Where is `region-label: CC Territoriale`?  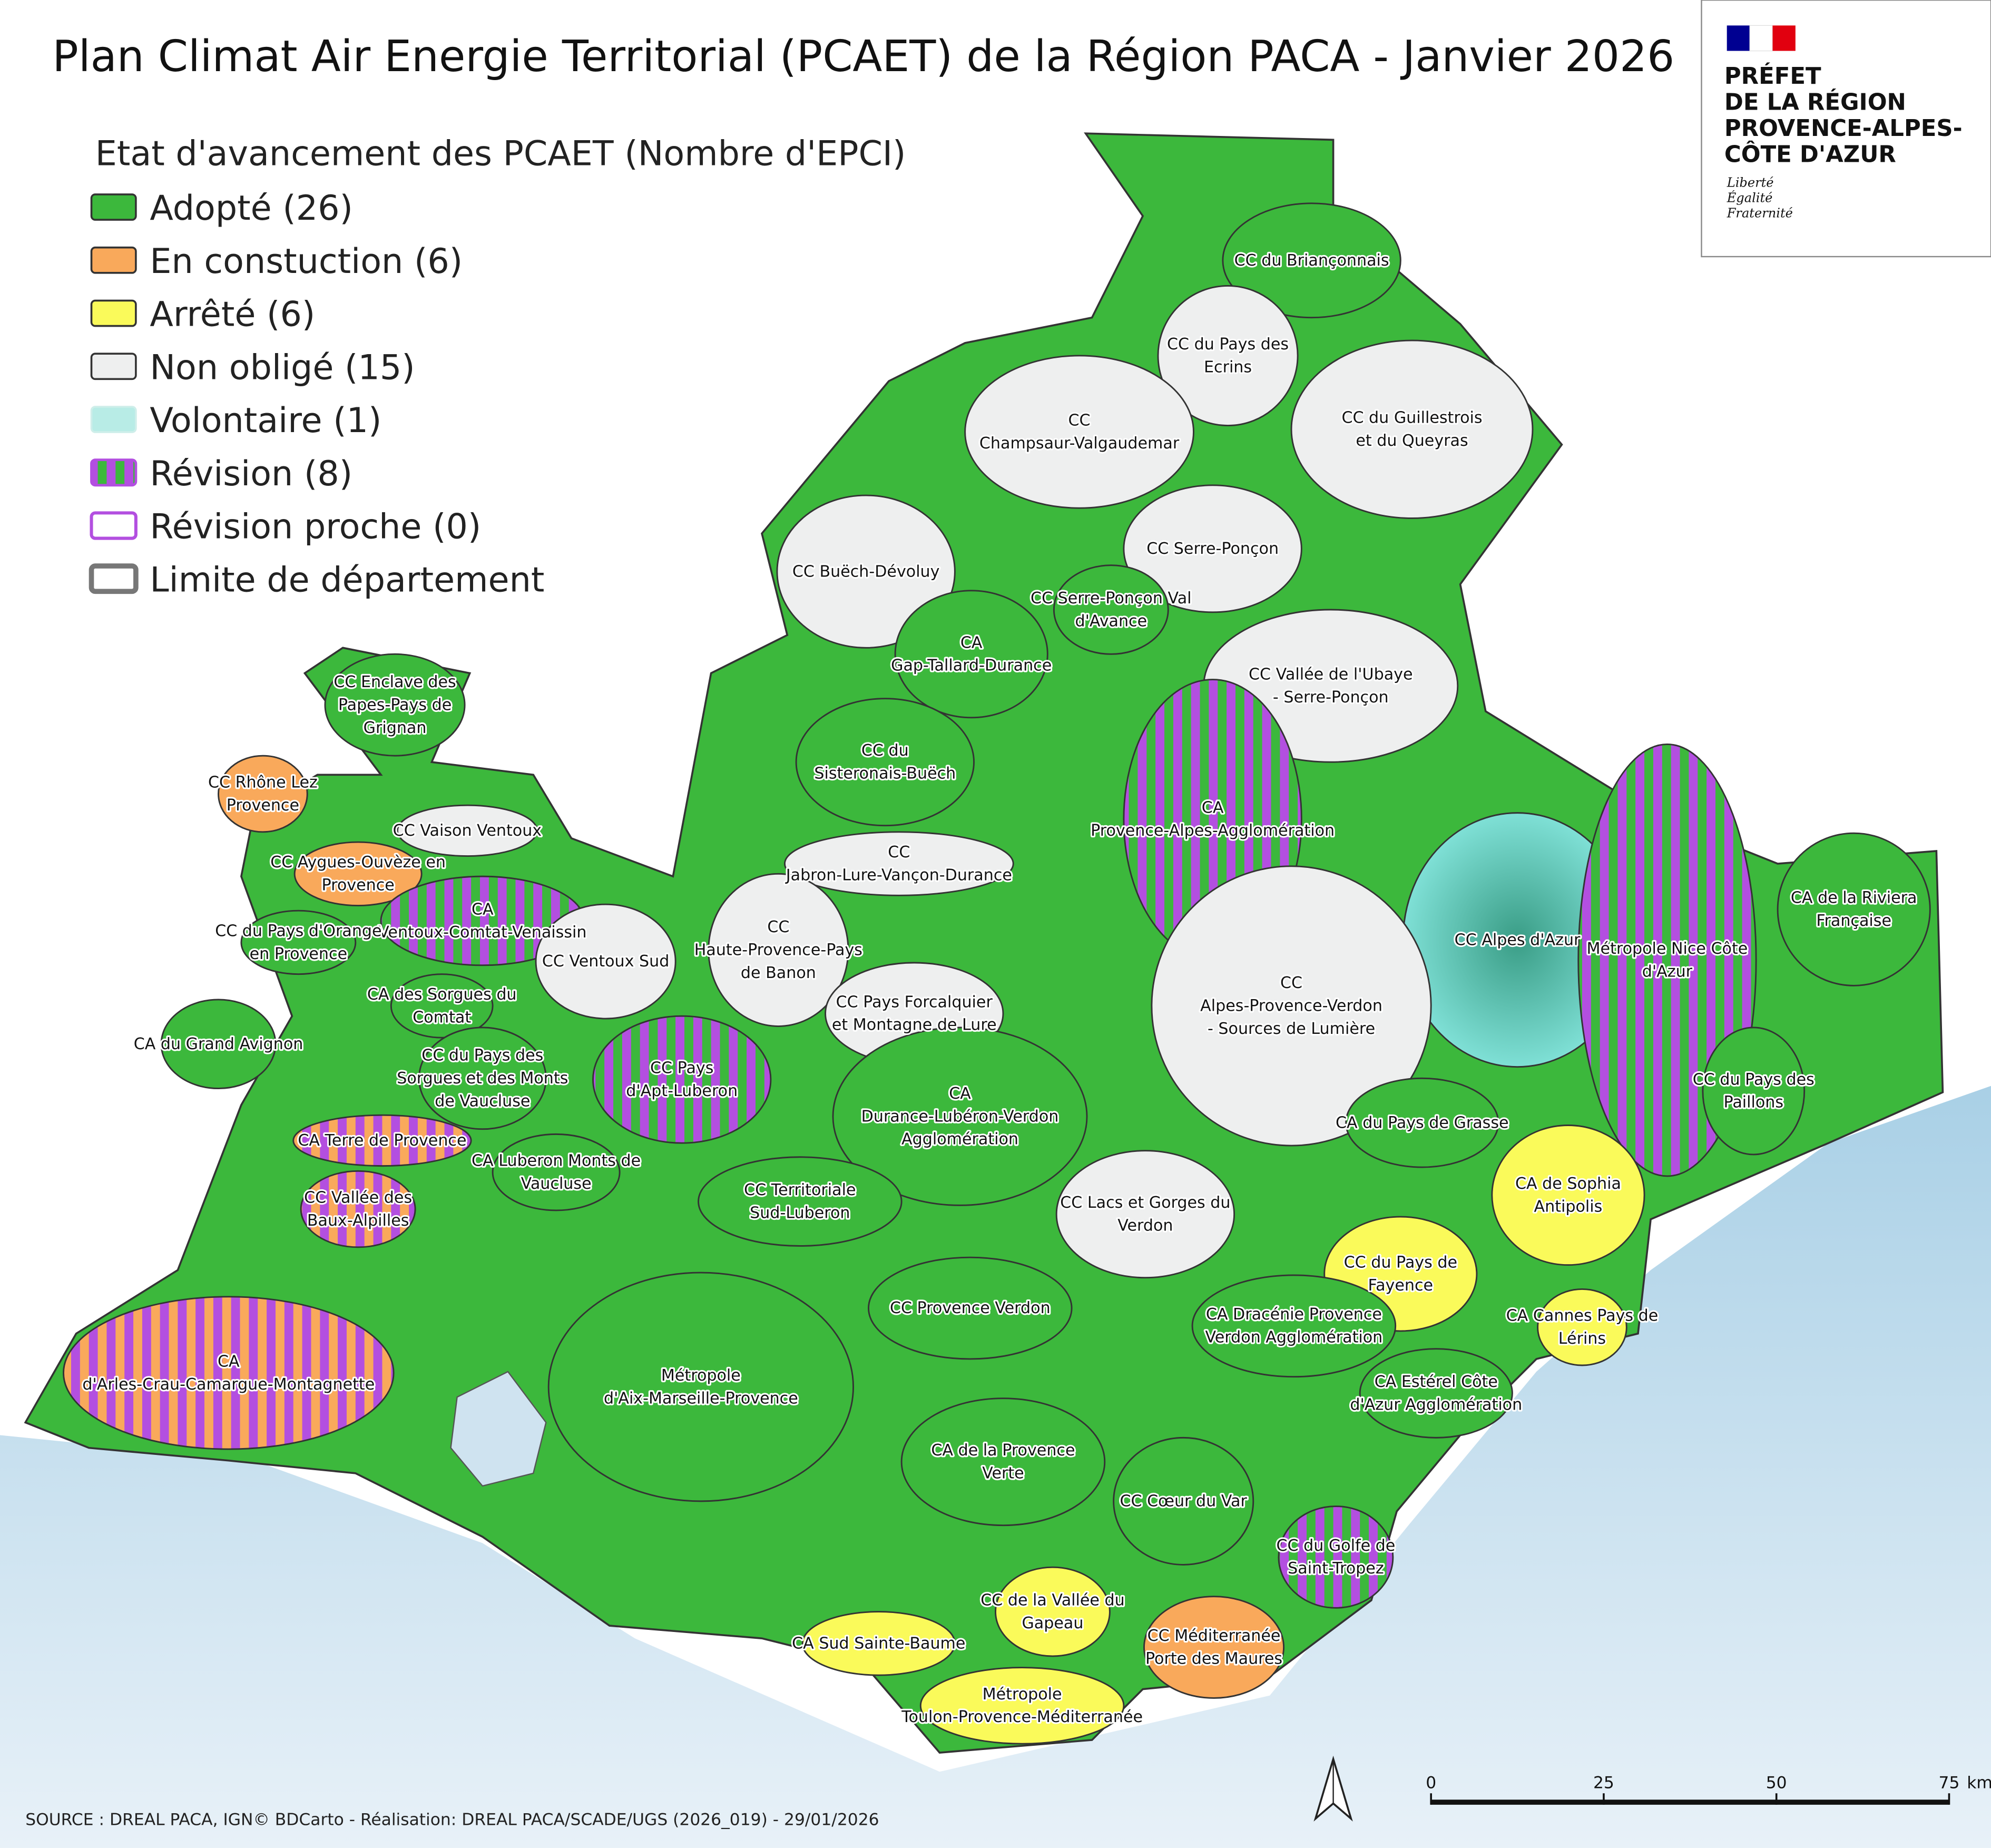
region-label: CC Territoriale is located at coordinates (800, 1190).